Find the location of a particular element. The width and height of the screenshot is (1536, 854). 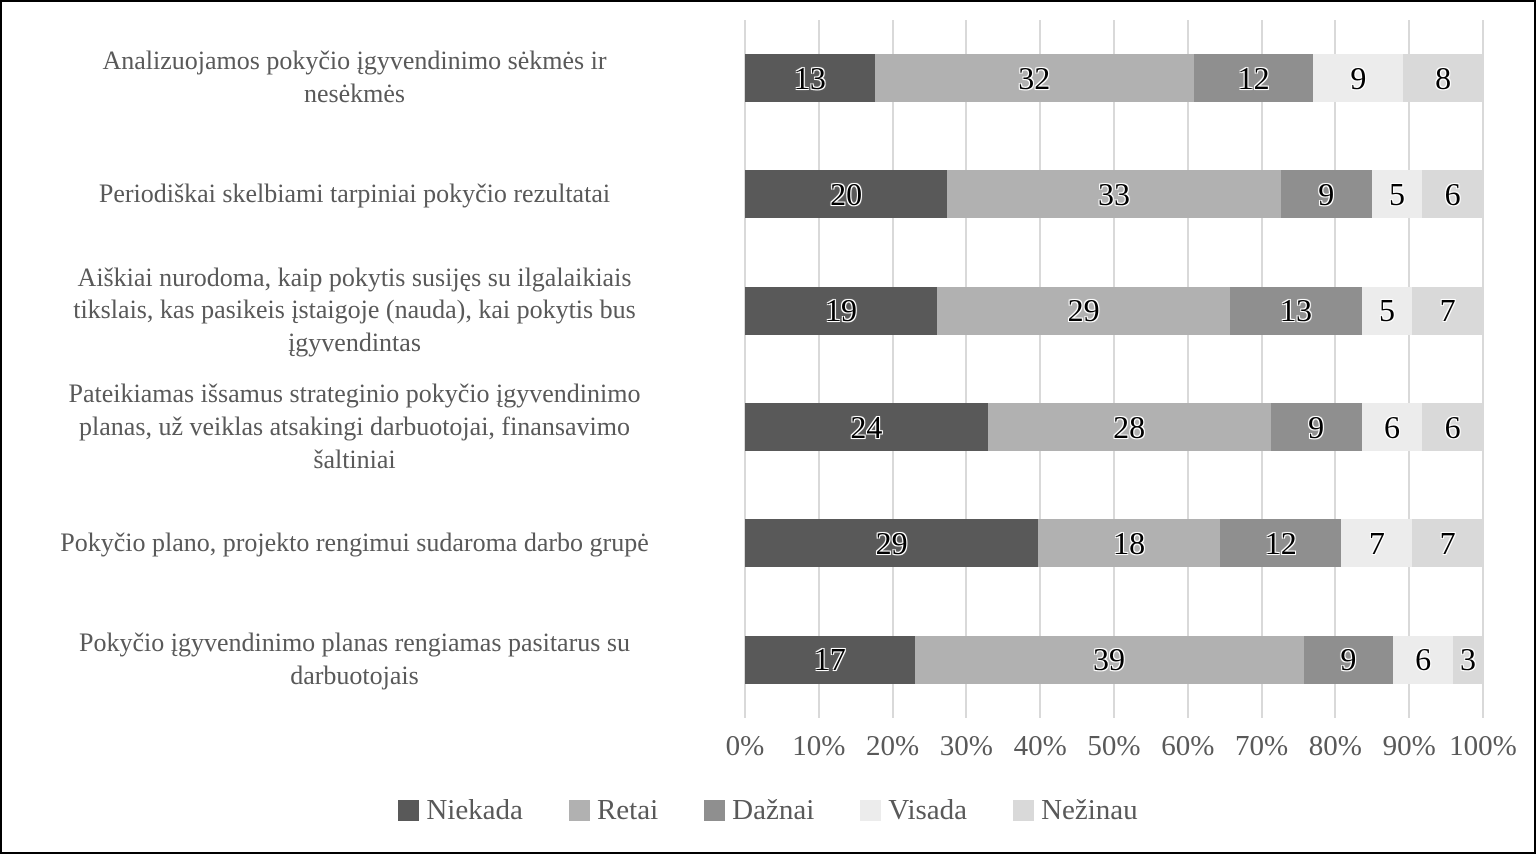

x-tick-label: 0% is located at coordinates (745, 746).